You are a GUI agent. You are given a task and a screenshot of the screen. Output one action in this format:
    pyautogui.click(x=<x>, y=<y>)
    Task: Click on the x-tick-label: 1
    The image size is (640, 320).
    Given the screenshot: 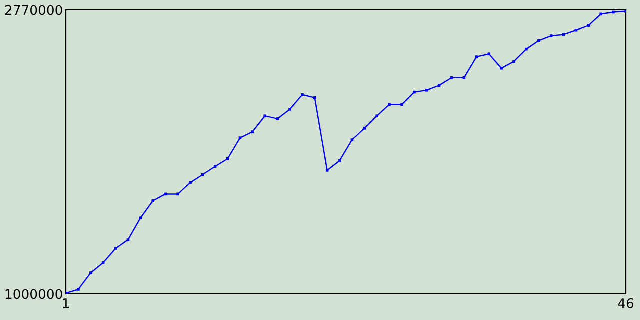 What is the action you would take?
    pyautogui.click(x=66, y=303)
    